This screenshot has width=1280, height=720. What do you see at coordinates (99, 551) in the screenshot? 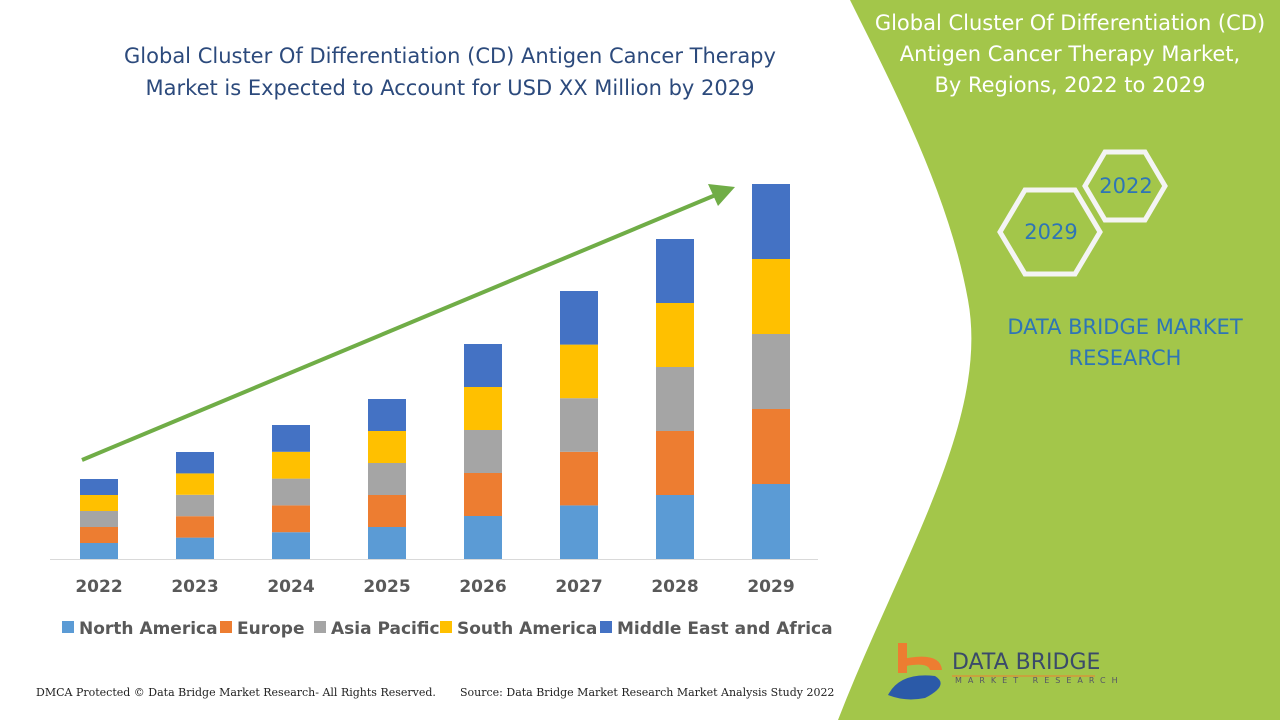
I see `bar-2022-north-america` at bounding box center [99, 551].